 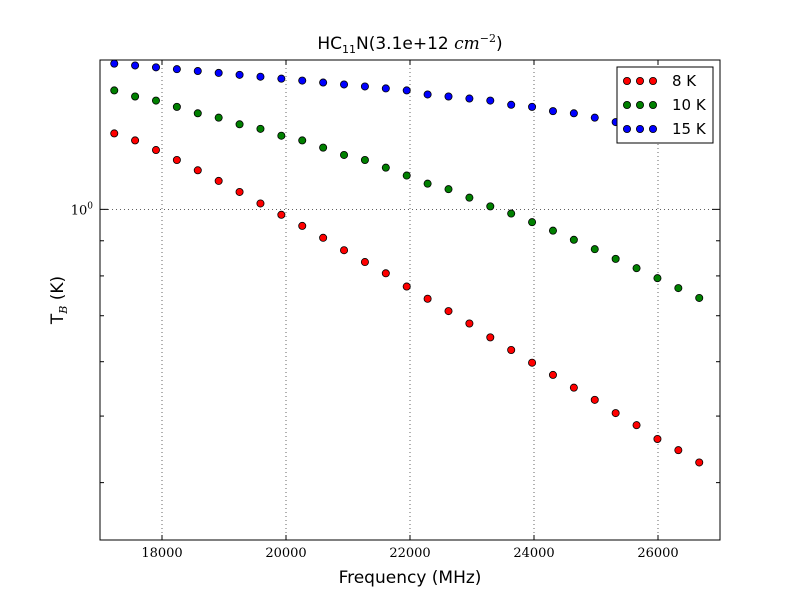 What do you see at coordinates (58, 291) in the screenshot?
I see `y-label-suffix: (K)` at bounding box center [58, 291].